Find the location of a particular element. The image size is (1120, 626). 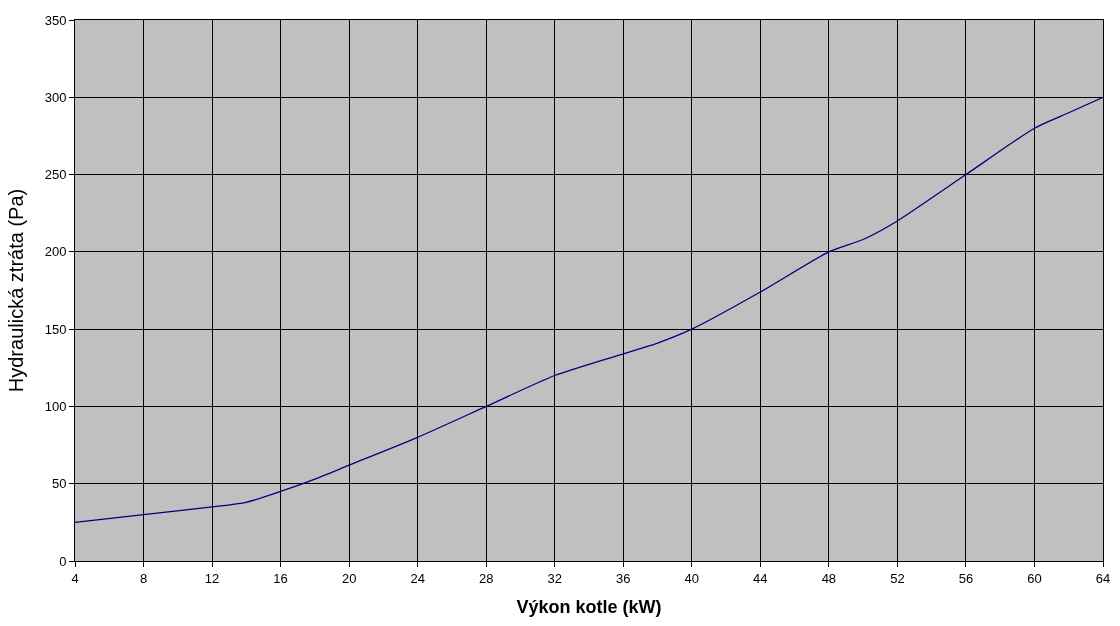

x-tick-label: 32 is located at coordinates (554, 578).